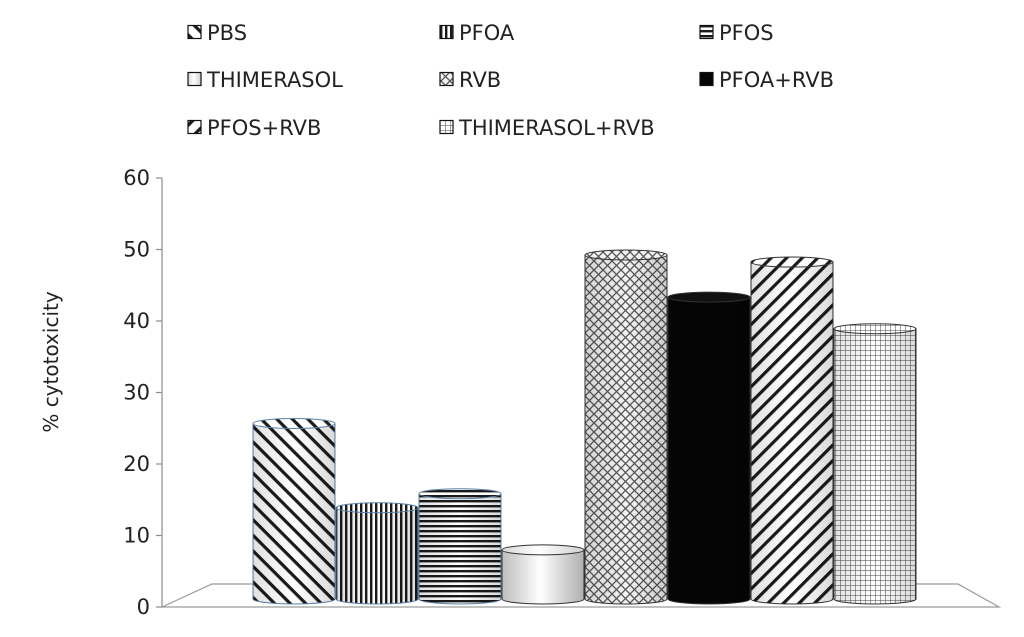 The height and width of the screenshot is (637, 1024). I want to click on y-tick-label: 60, so click(136, 178).